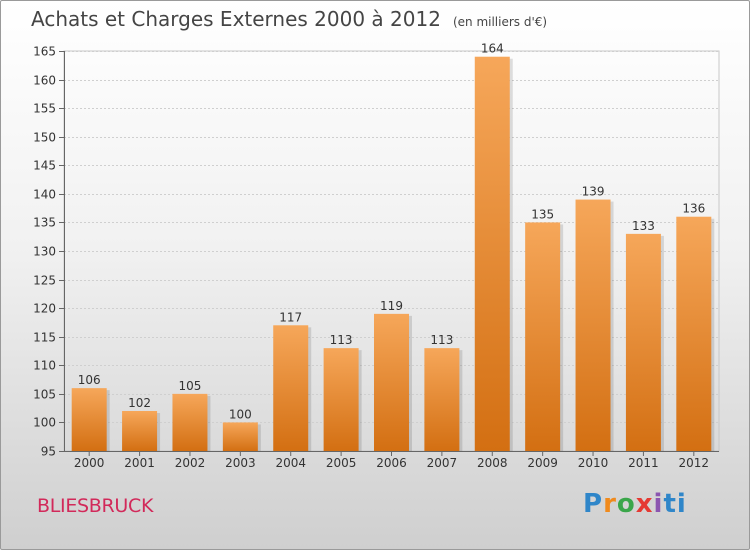  I want to click on bar-2009, so click(543, 336).